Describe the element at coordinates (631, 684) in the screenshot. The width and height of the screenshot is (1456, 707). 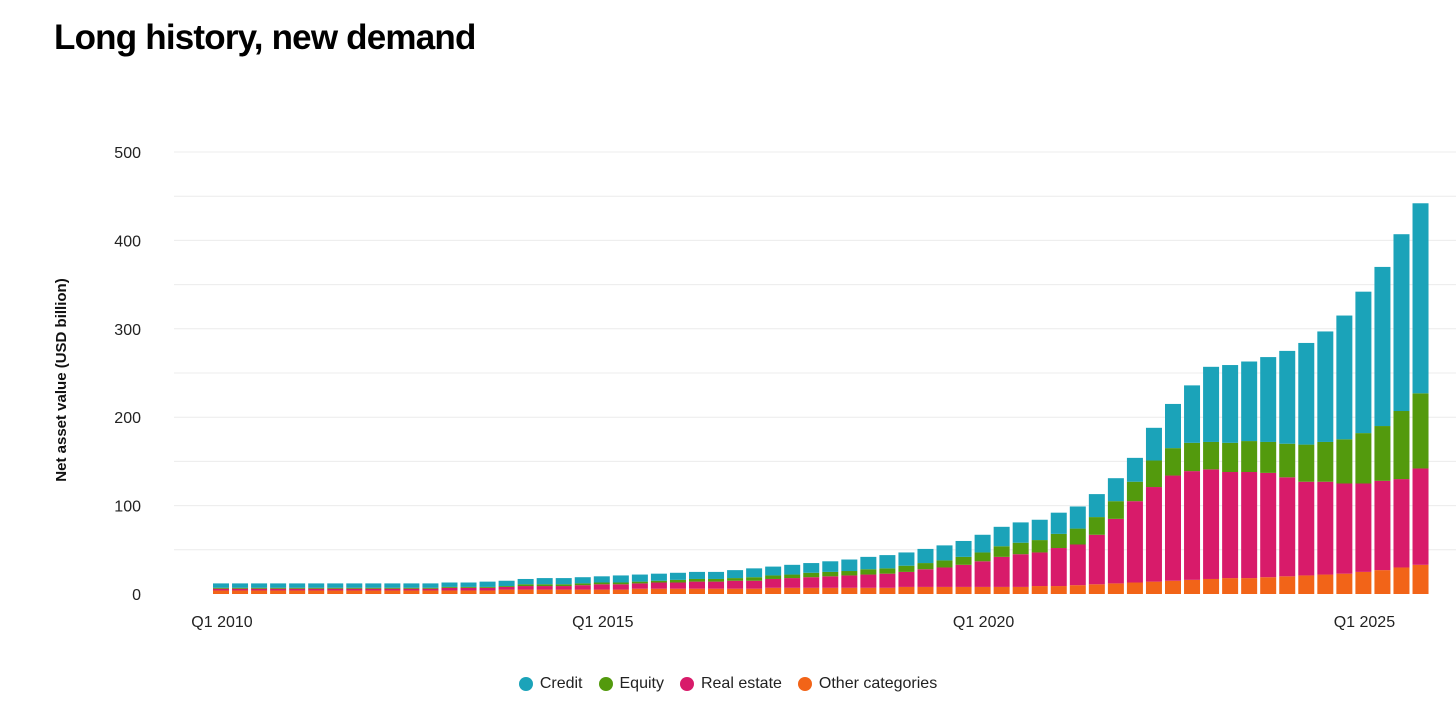
I see `legend-item-equity: Equity` at that location.